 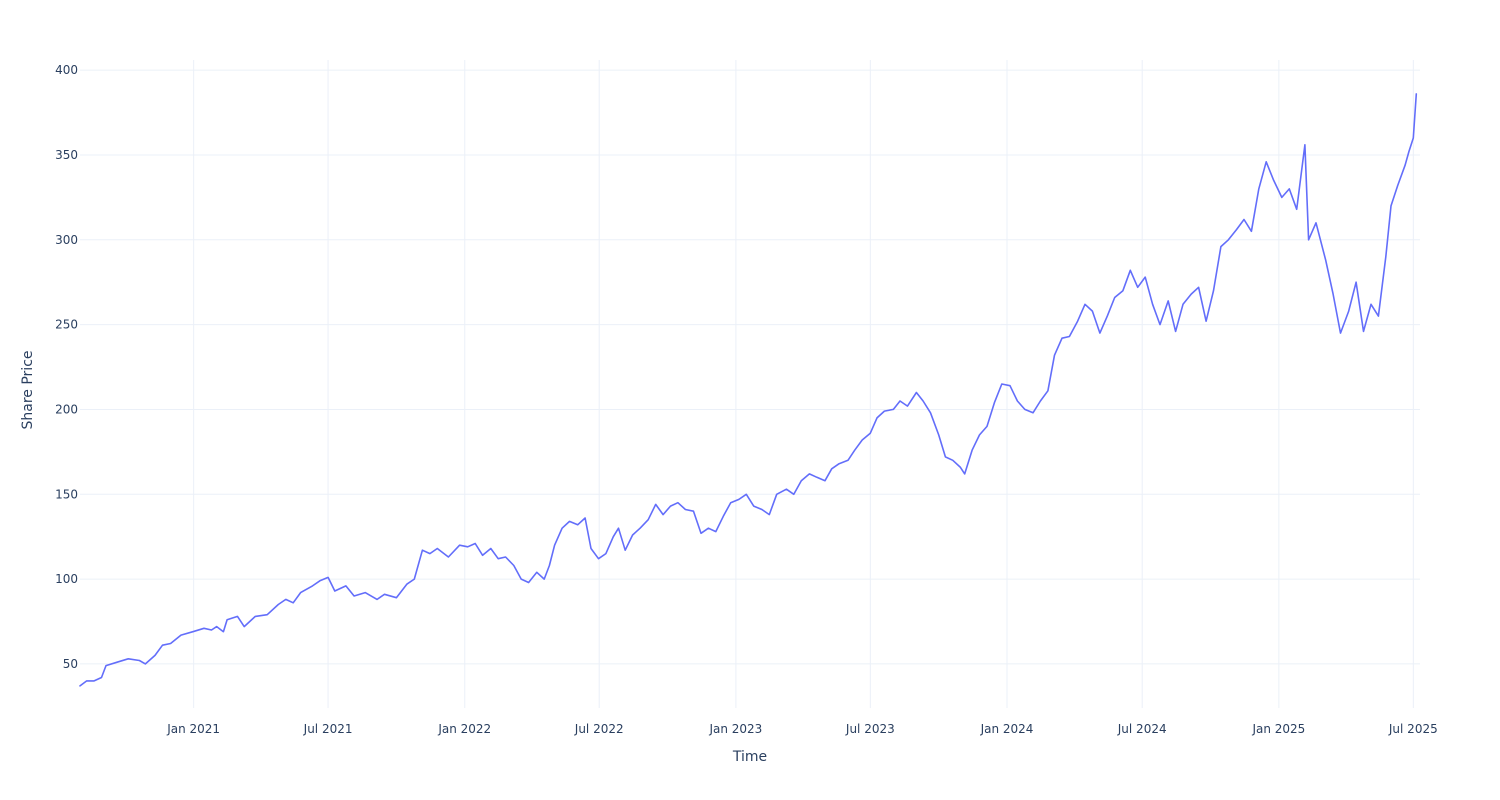 I want to click on x-tick-label: Jan 2024, so click(x=1007, y=729).